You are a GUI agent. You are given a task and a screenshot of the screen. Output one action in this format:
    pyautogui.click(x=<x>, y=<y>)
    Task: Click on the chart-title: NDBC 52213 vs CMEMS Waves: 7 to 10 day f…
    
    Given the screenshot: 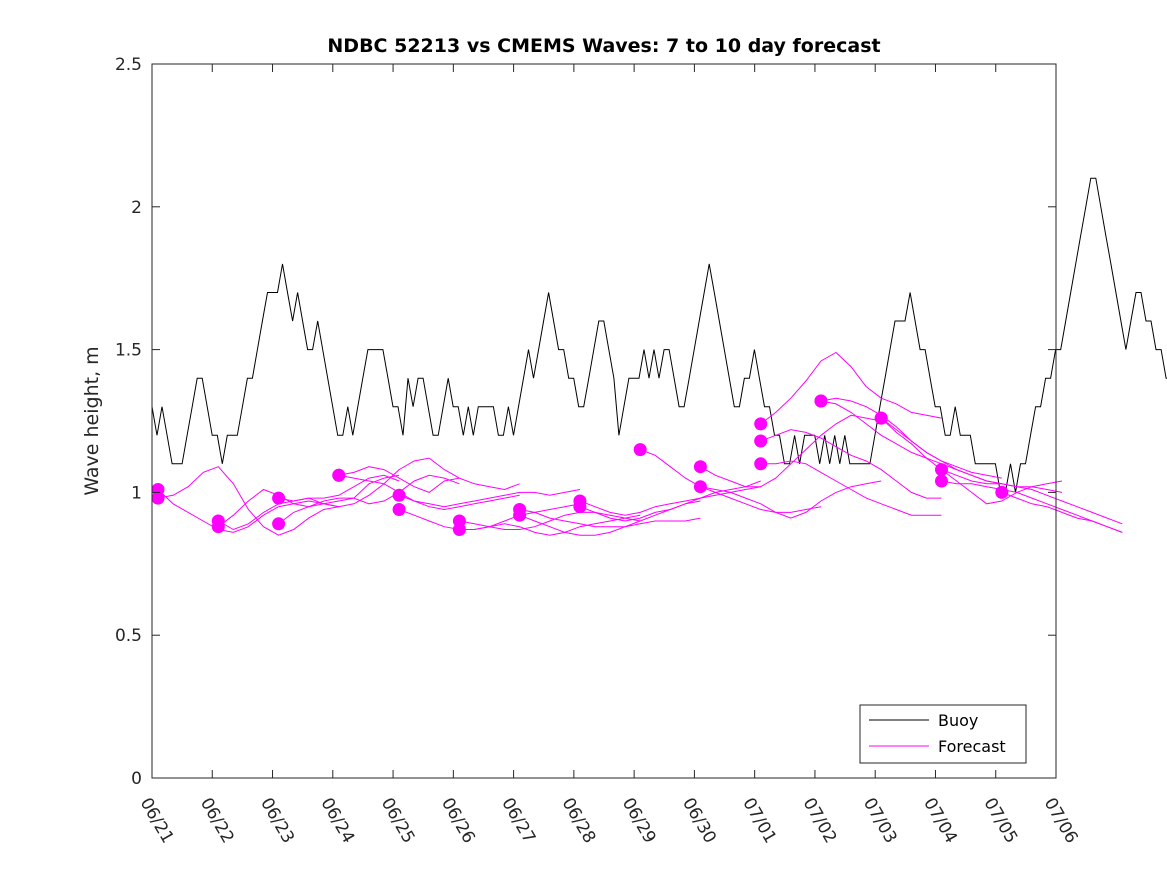 What is the action you would take?
    pyautogui.click(x=603, y=46)
    